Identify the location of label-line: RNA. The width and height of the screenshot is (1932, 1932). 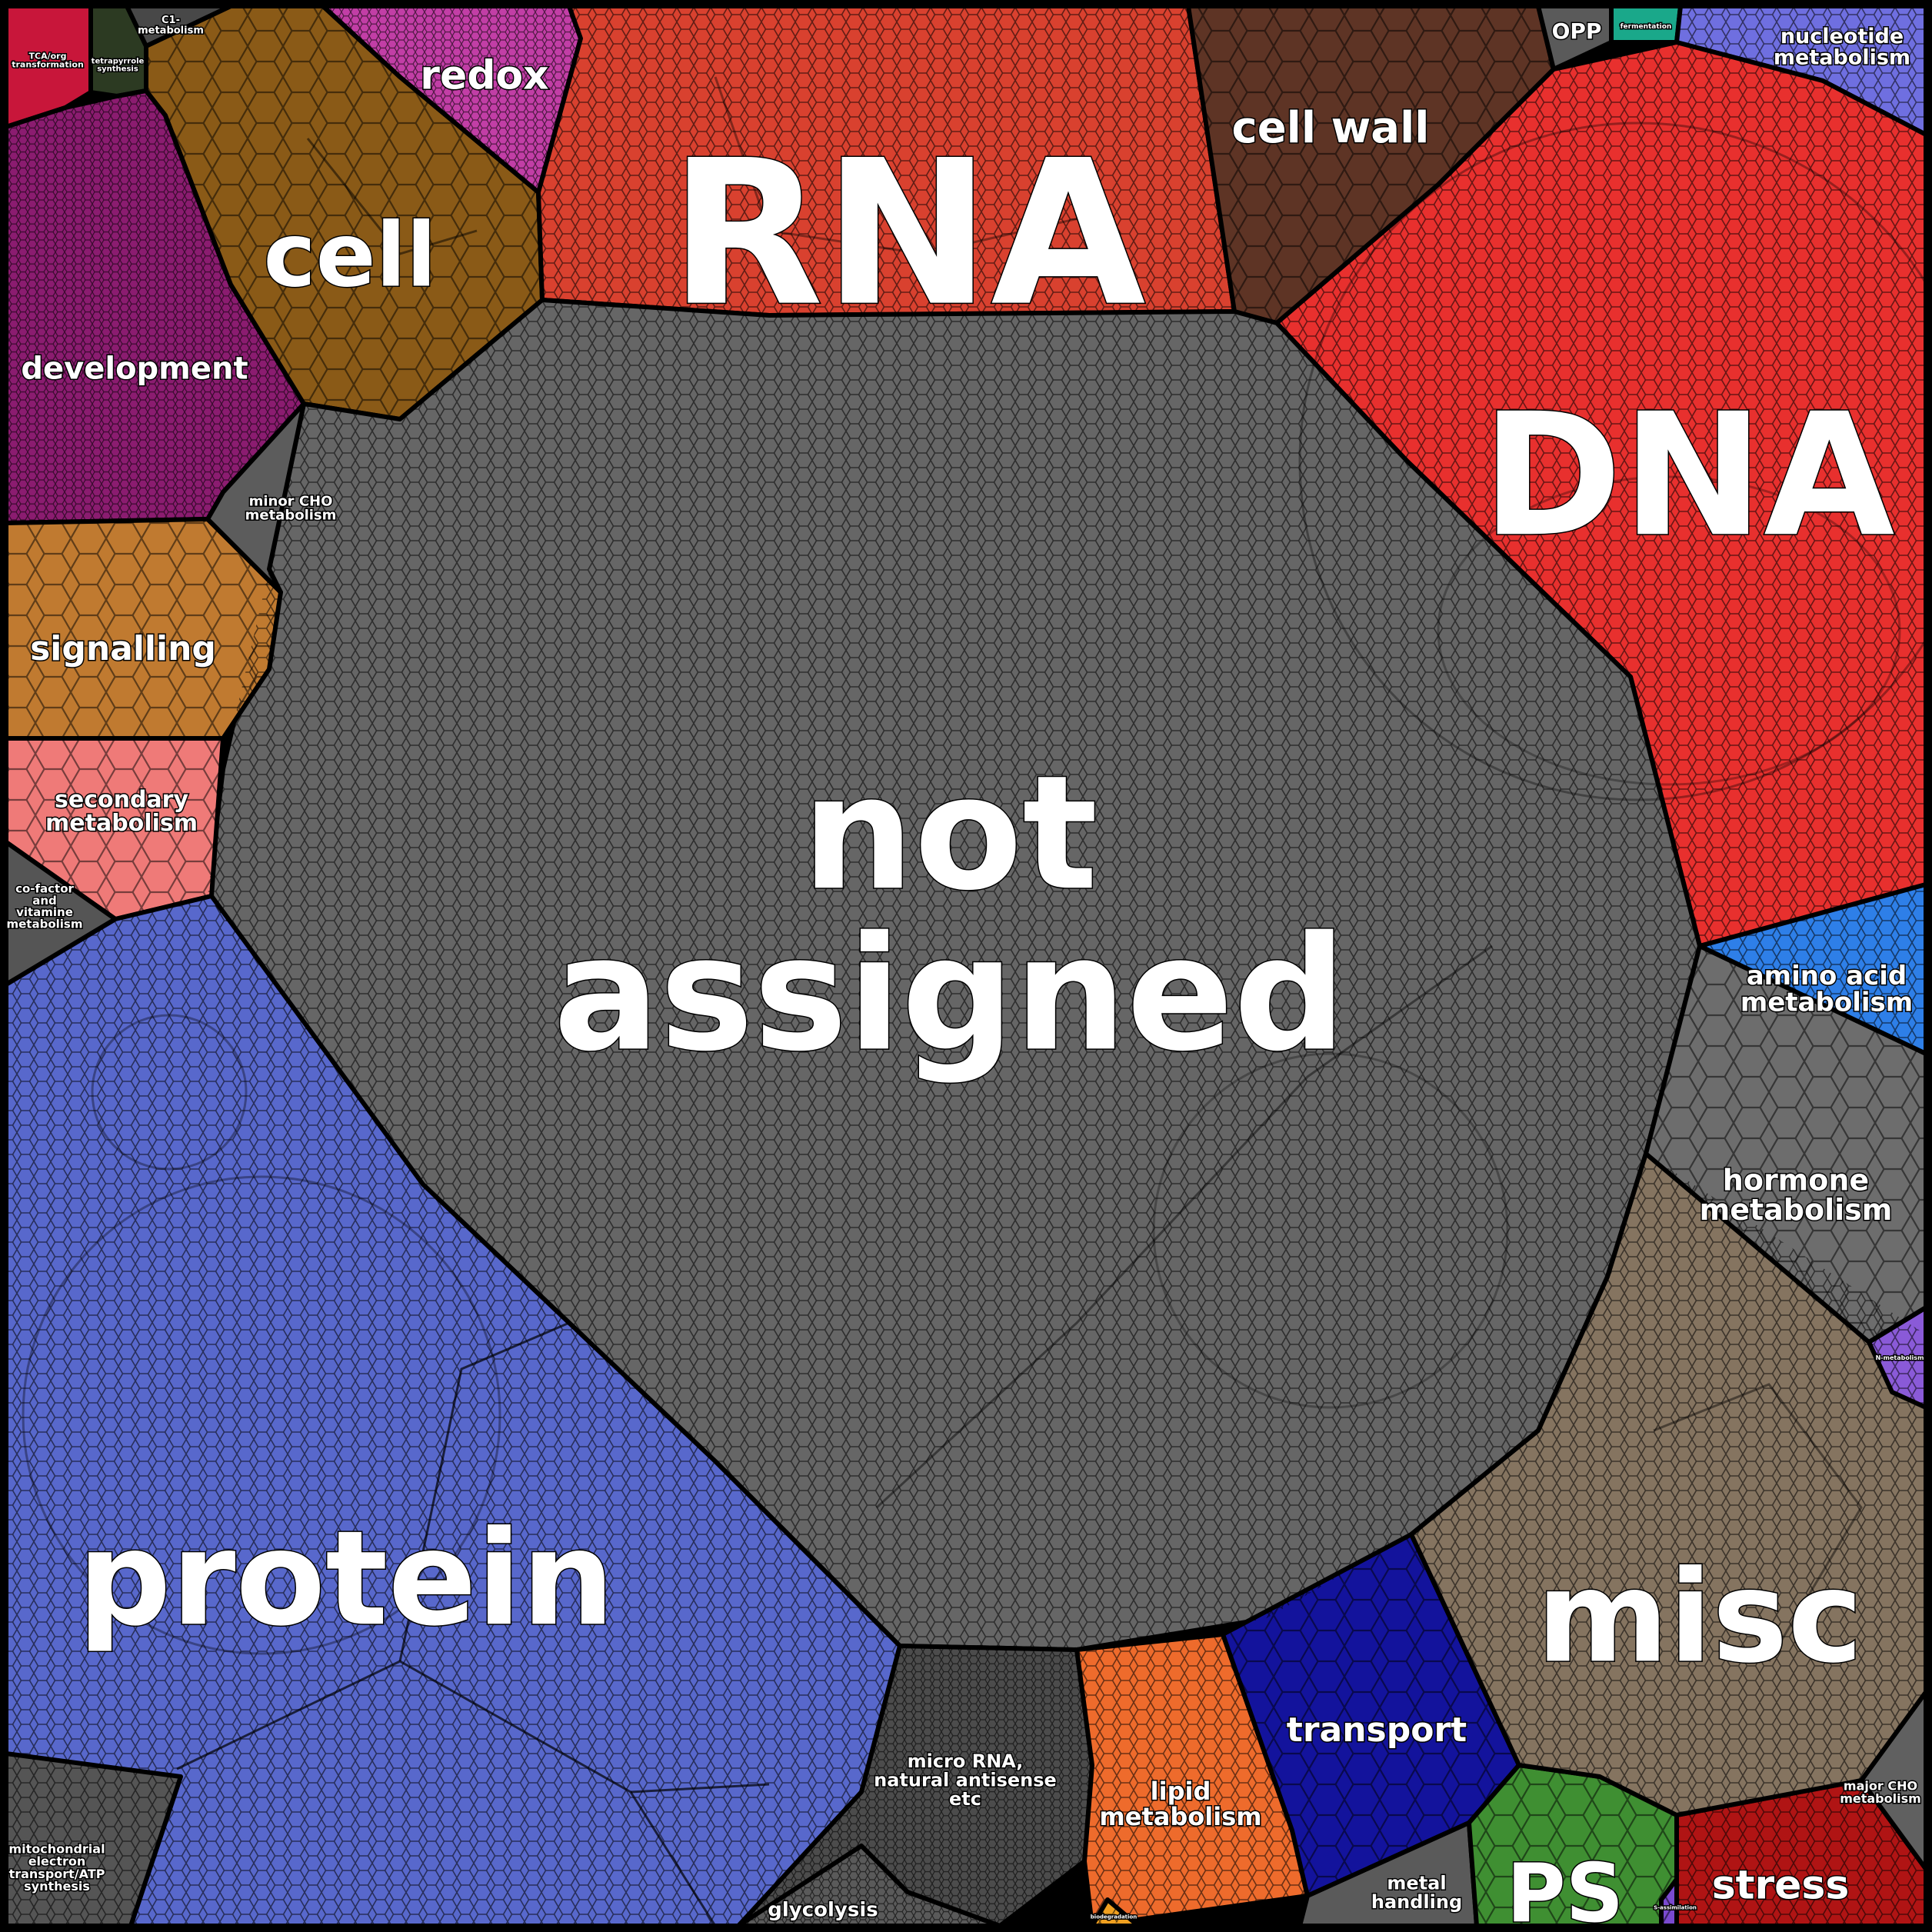
(908, 234).